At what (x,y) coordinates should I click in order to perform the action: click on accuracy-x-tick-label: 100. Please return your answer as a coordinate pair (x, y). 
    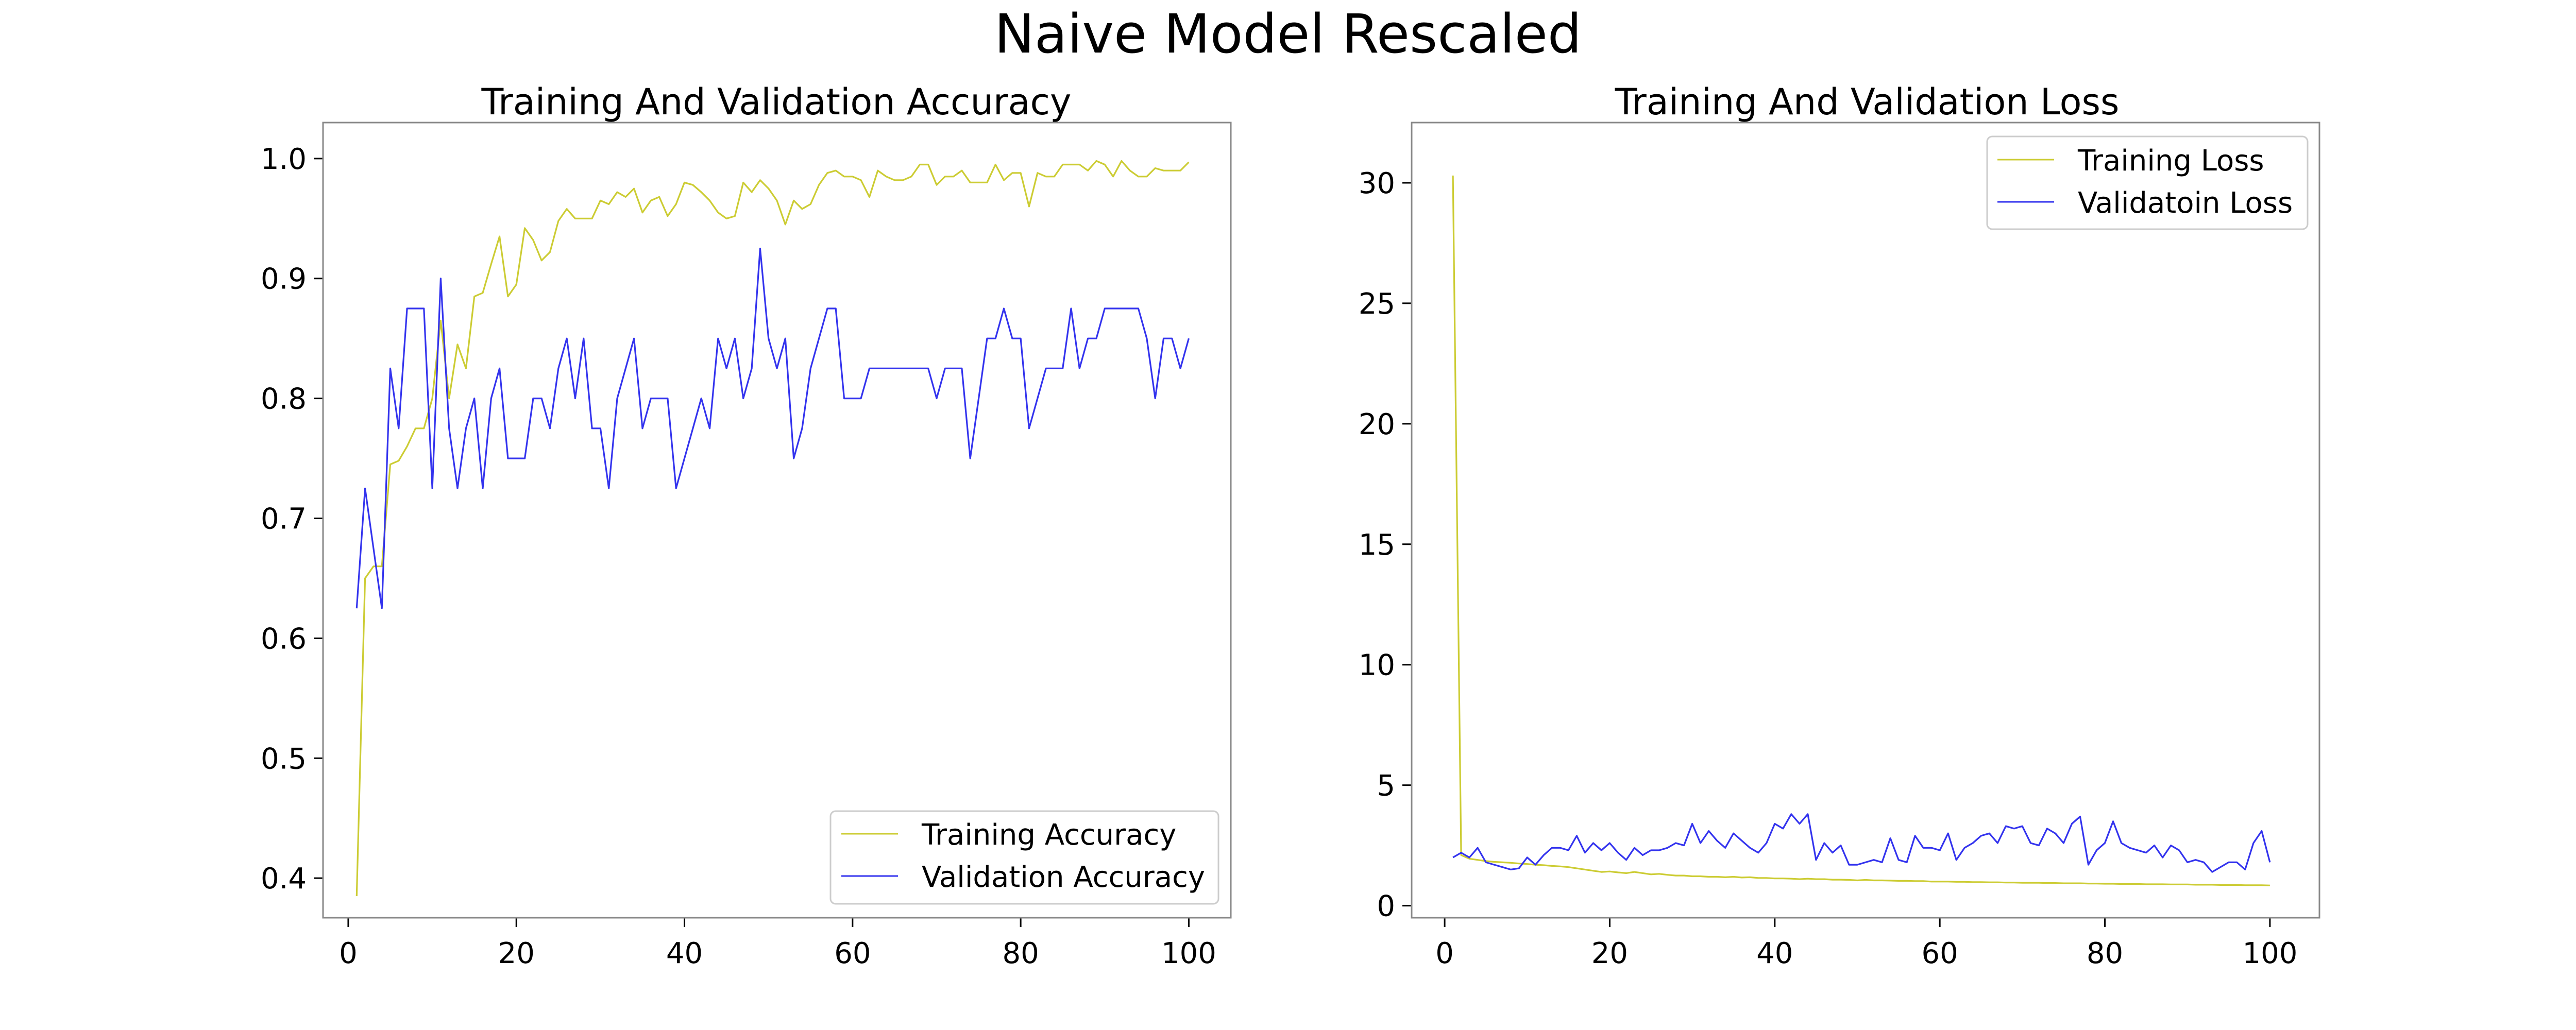
    Looking at the image, I should click on (1188, 954).